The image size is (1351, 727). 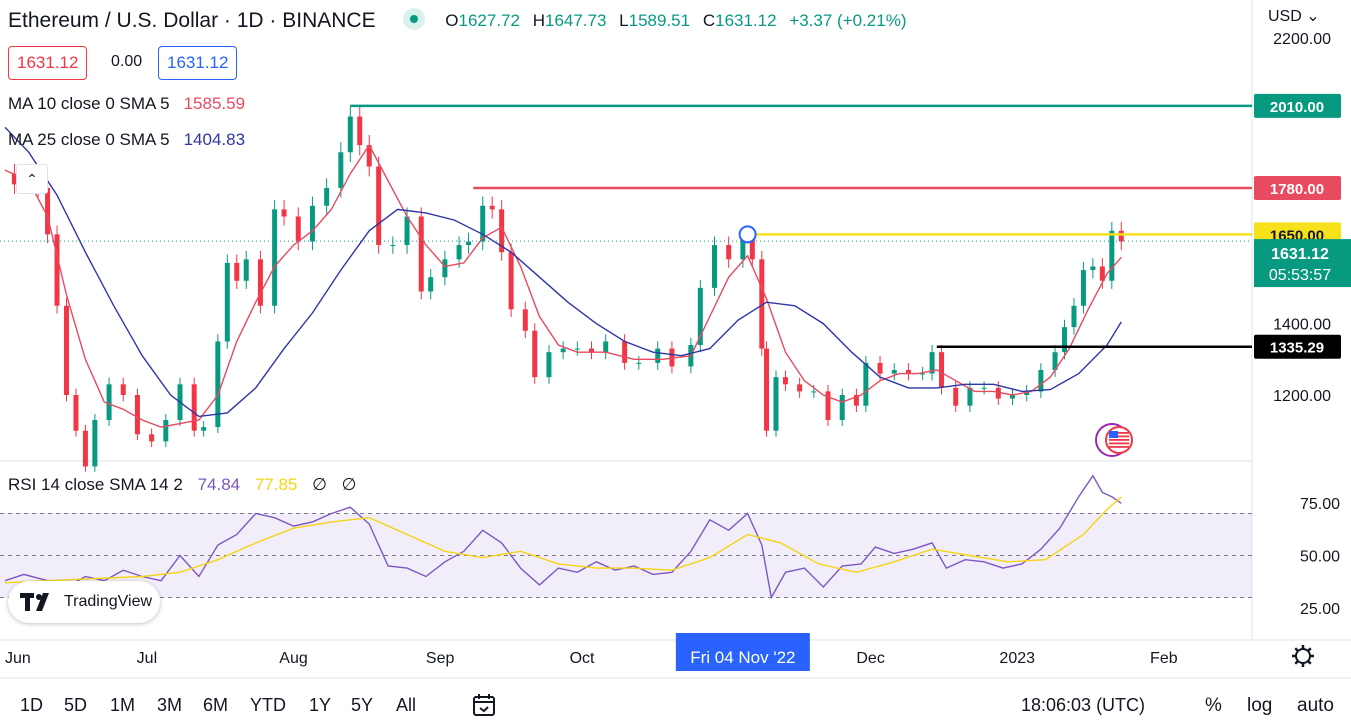 I want to click on buy-button: 1631.12, so click(x=198, y=63).